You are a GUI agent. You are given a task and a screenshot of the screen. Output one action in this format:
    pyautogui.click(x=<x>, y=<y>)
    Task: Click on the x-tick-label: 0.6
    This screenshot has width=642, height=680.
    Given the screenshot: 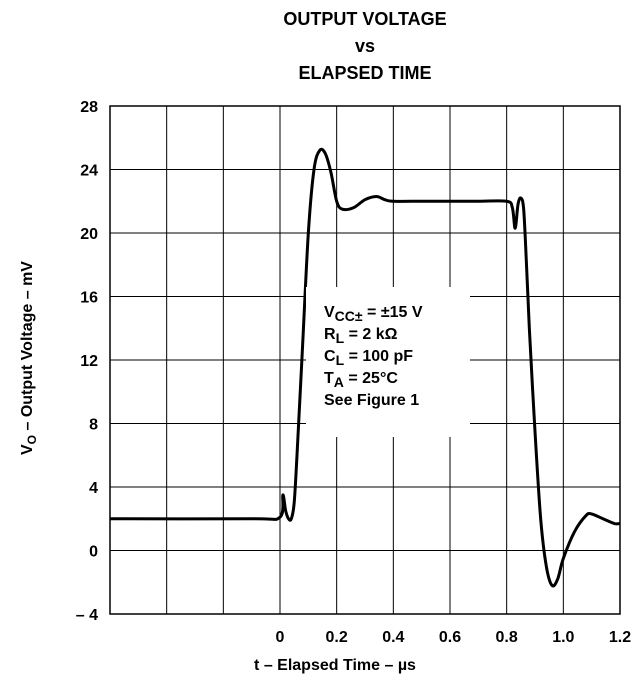 What is the action you would take?
    pyautogui.click(x=450, y=637)
    